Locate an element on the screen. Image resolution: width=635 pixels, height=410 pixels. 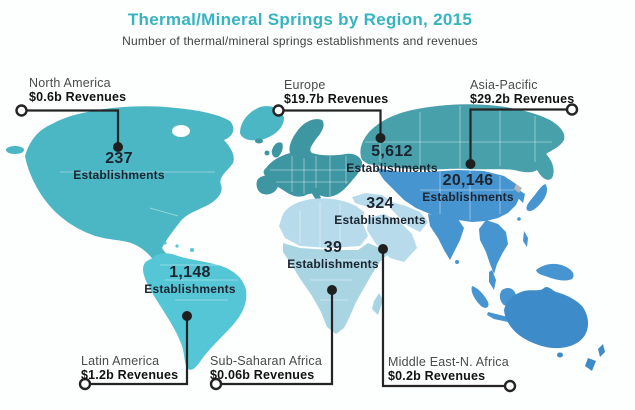
callout-dot-sub-saharan-africa is located at coordinates (332, 290).